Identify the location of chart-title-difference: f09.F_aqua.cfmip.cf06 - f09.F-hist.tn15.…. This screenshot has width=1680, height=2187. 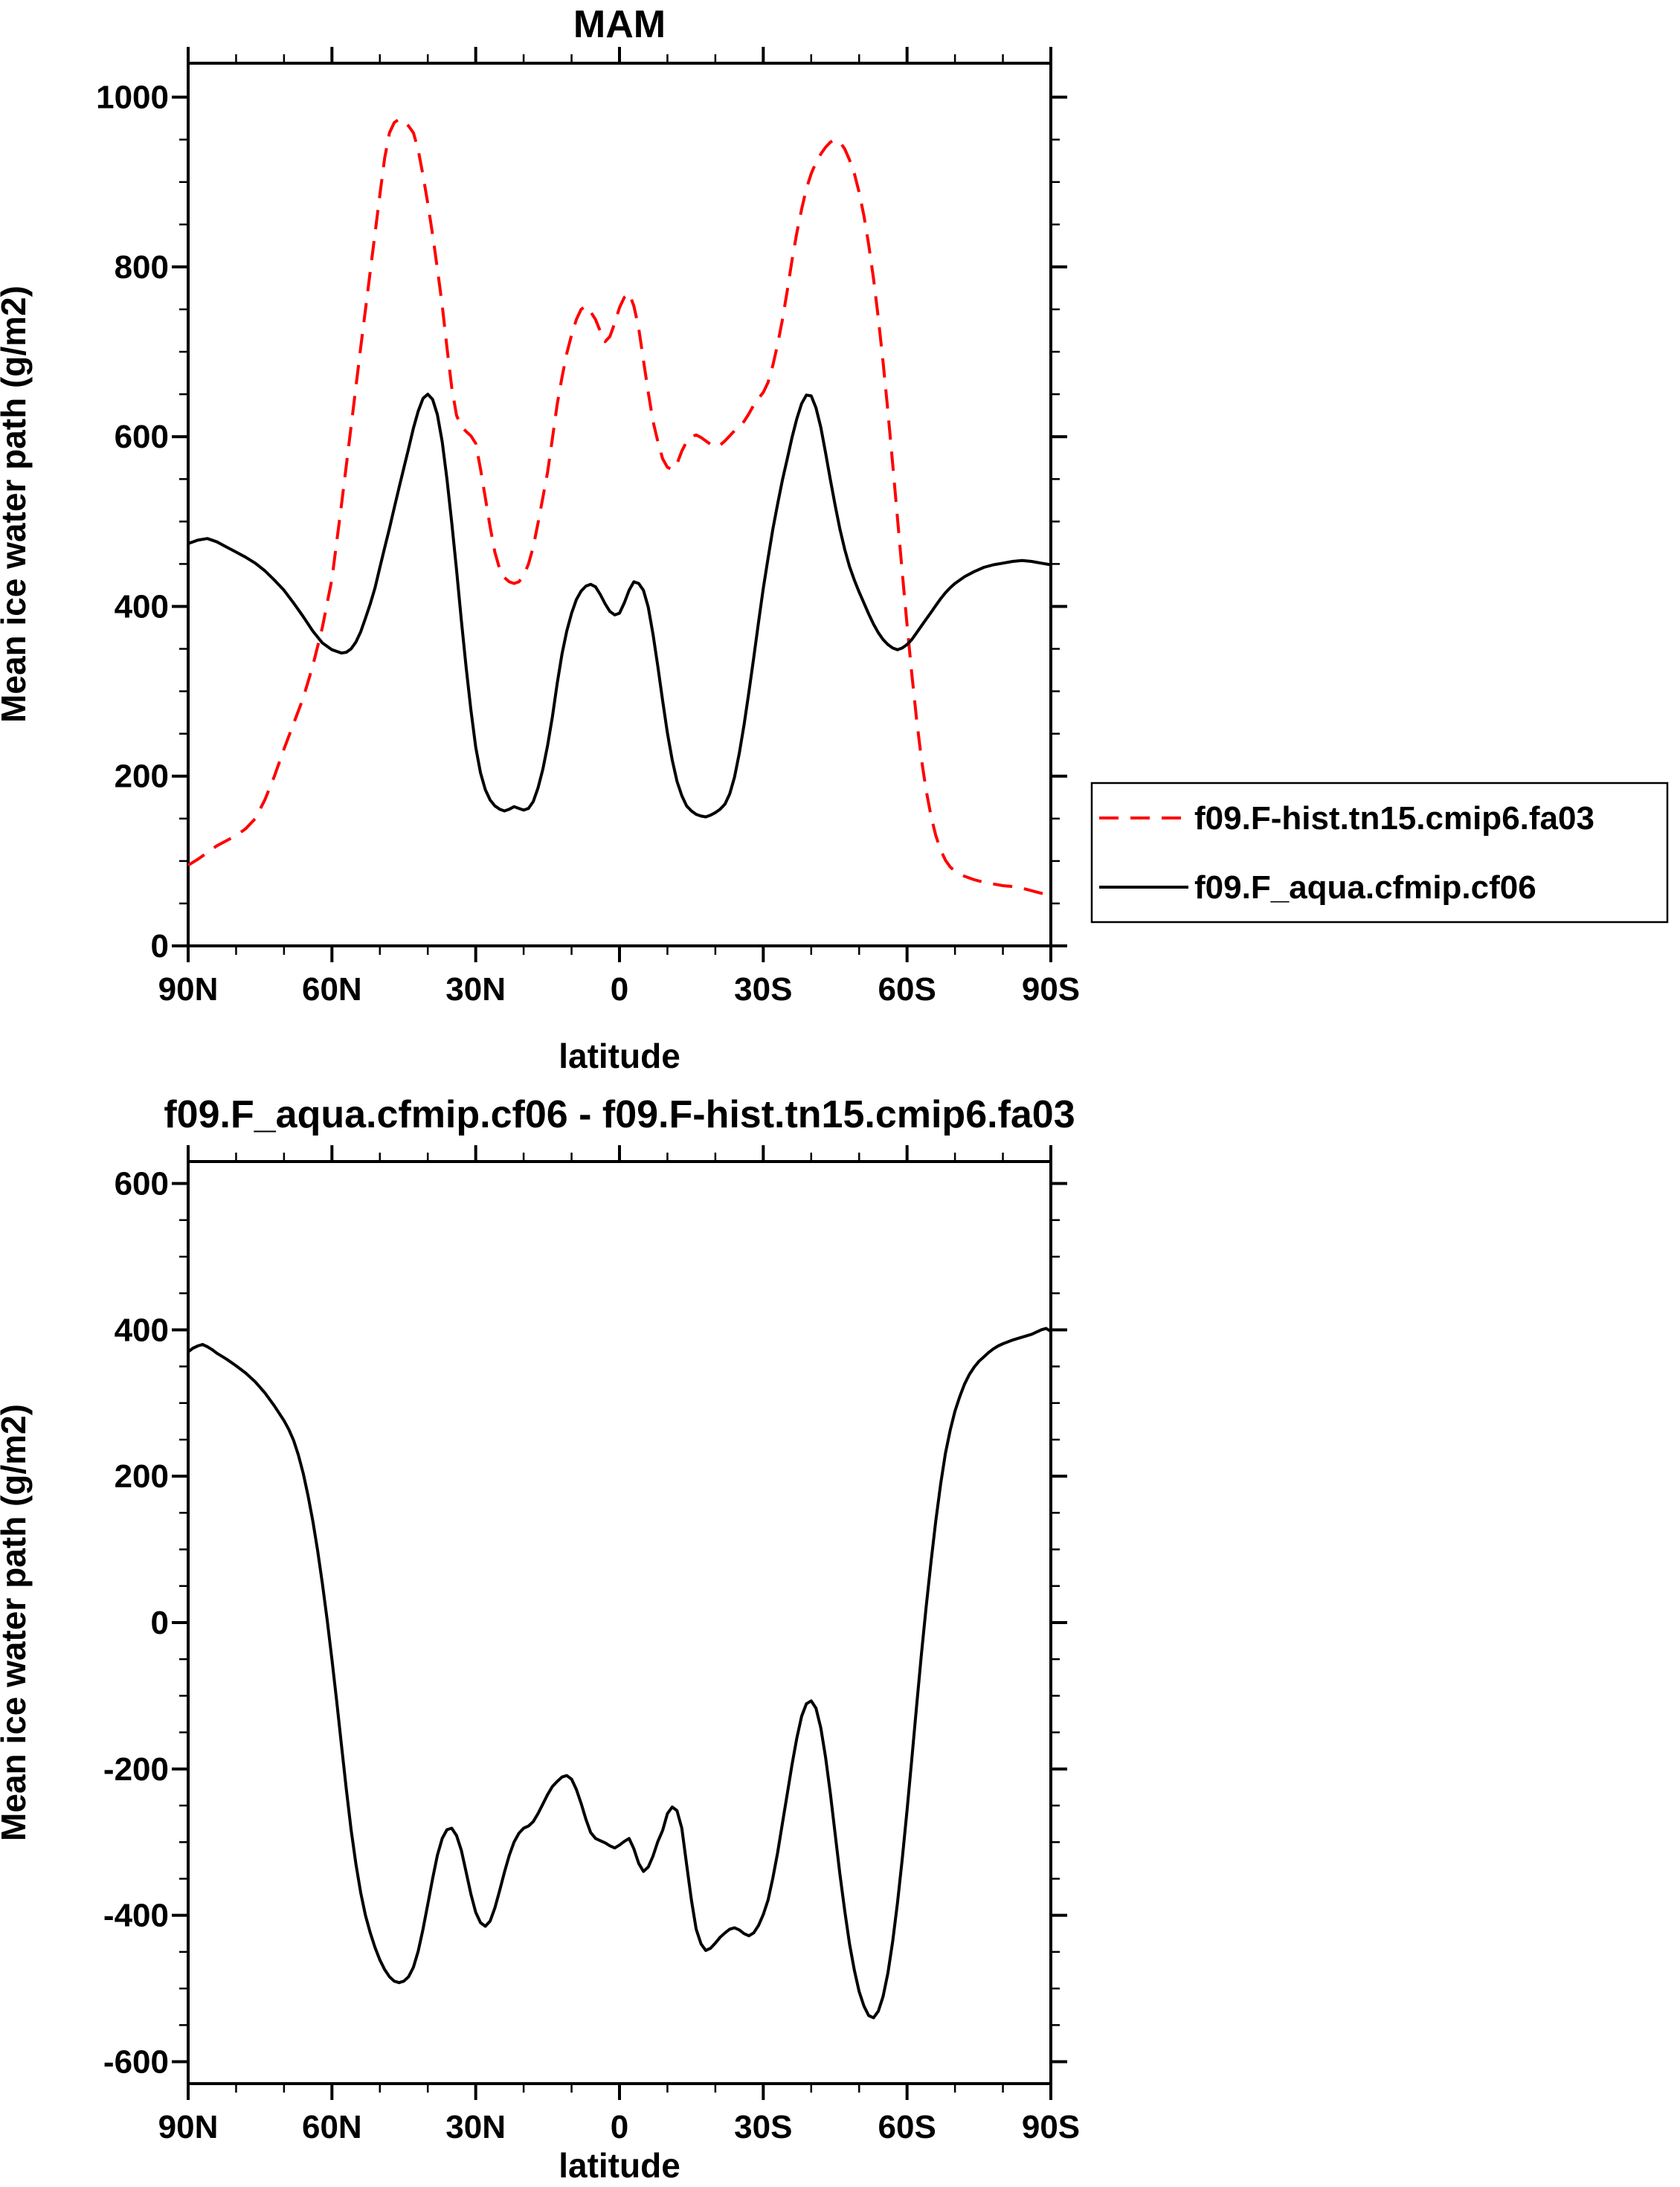
(619, 1114).